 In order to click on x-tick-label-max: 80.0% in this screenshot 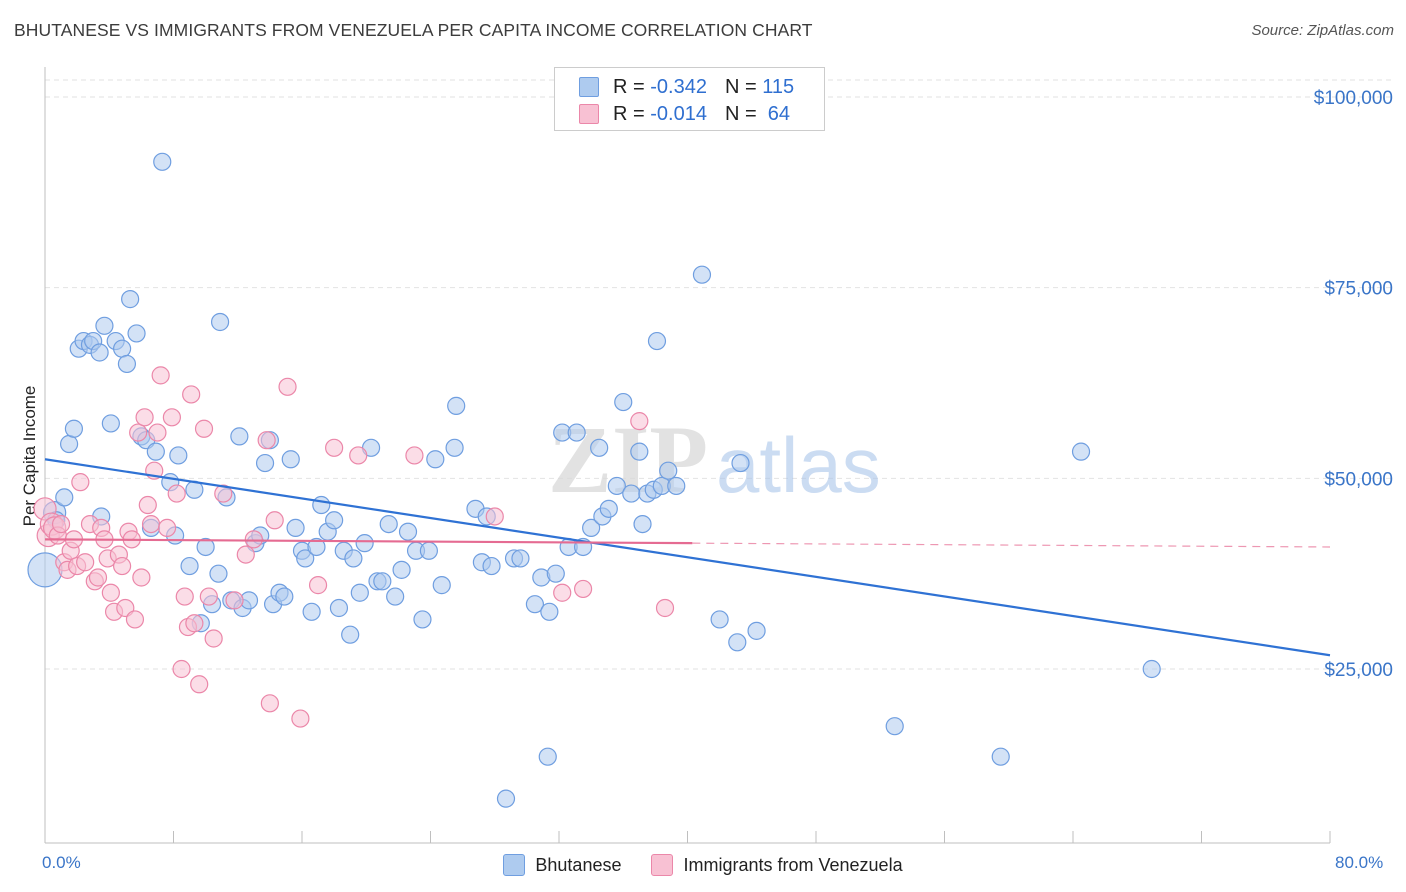, I will do `click(1359, 862)`.